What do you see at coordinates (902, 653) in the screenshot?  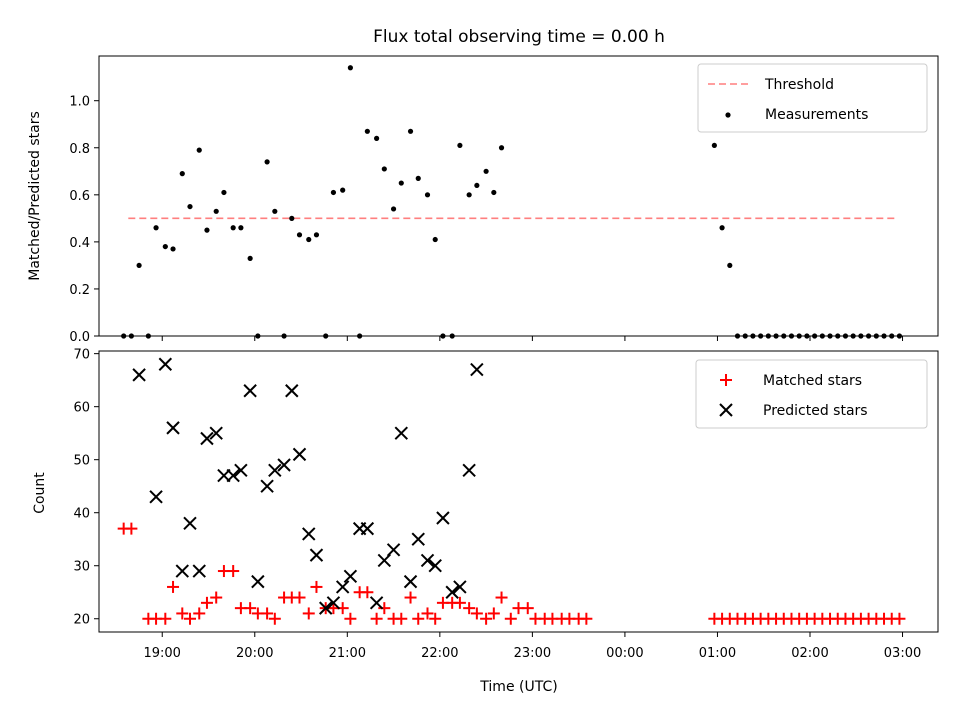 I see `bottom-x-tick-label: 03:00` at bounding box center [902, 653].